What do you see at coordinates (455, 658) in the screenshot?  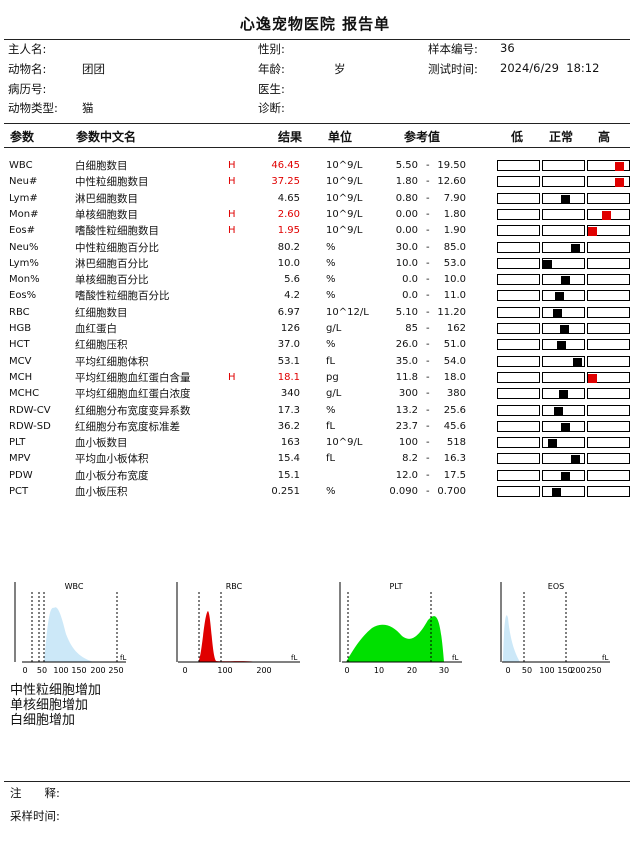 I see `plt-unit: fL` at bounding box center [455, 658].